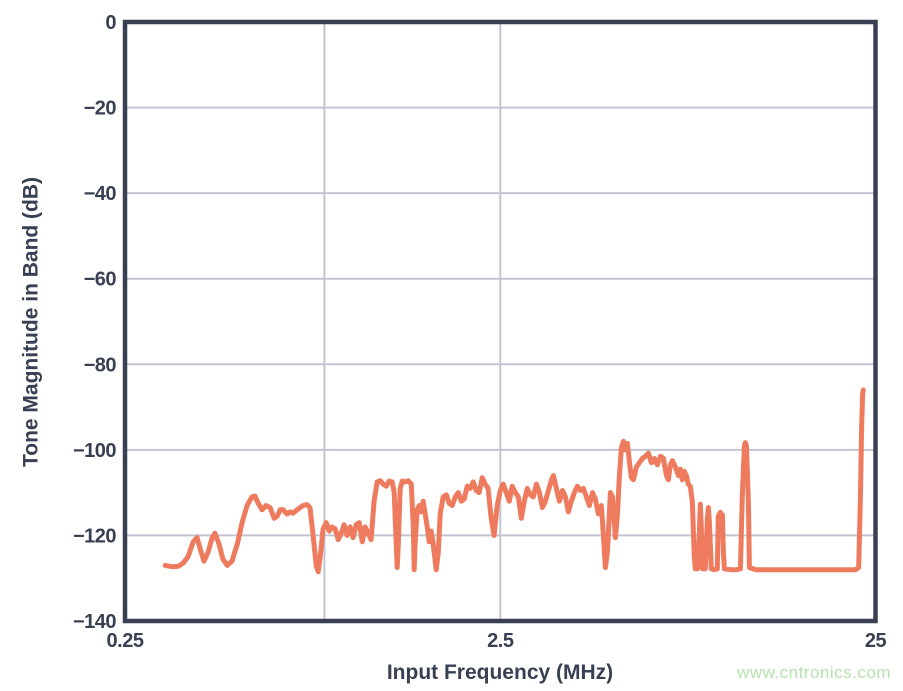 This screenshot has width=903, height=691. Describe the element at coordinates (94, 536) in the screenshot. I see `y-tick-label: −120` at that location.